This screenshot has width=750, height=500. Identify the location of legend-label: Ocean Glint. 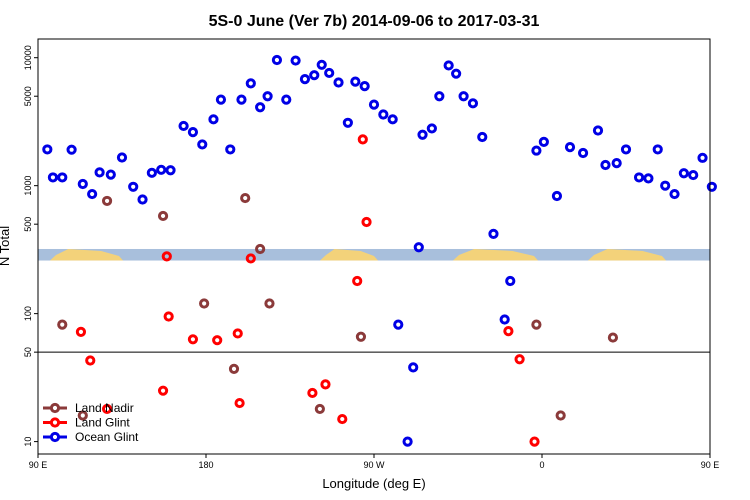
(107, 437).